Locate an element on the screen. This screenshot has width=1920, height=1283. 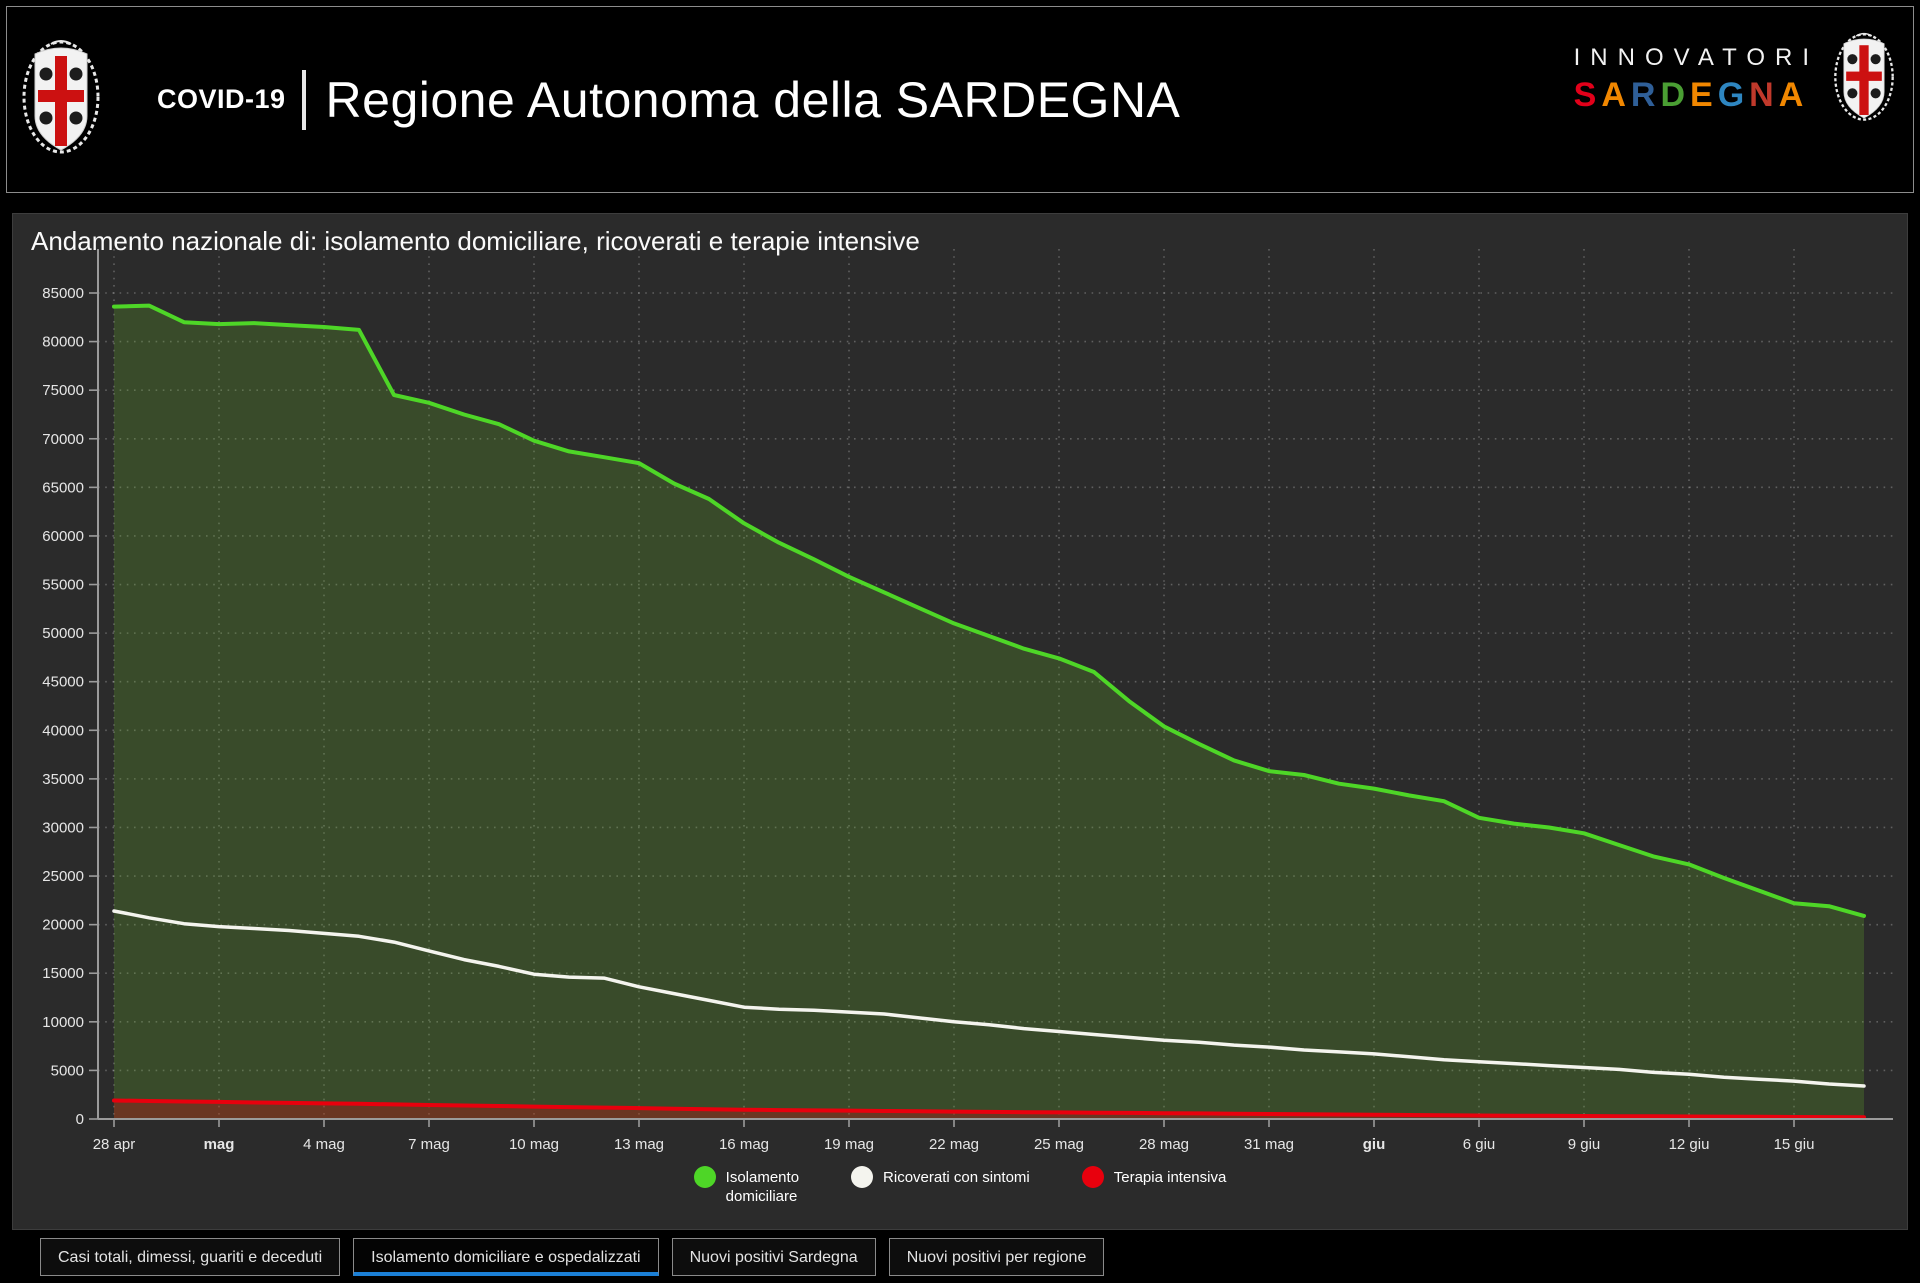
y-tick-label: 55000 is located at coordinates (63, 585).